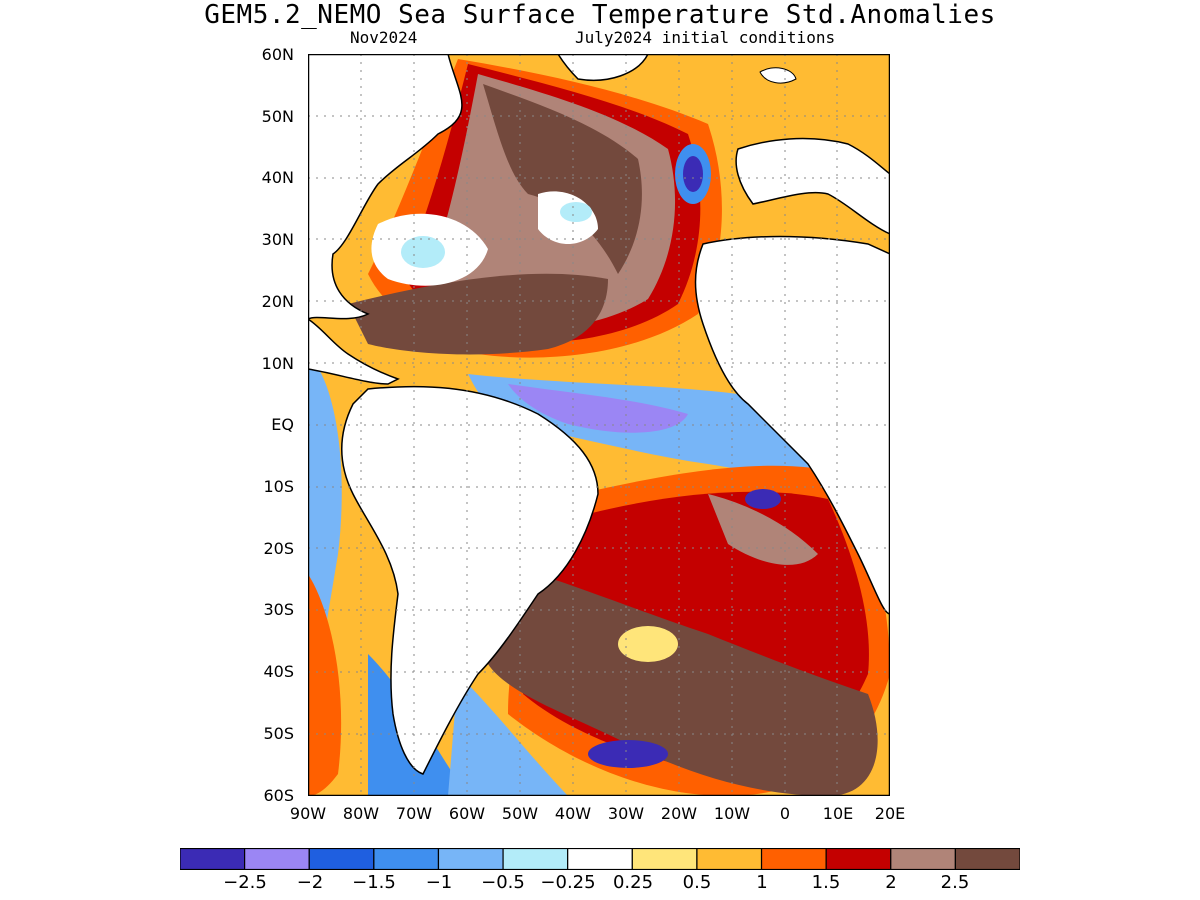 The height and width of the screenshot is (900, 1200). I want to click on africa-land, so click(792, 425).